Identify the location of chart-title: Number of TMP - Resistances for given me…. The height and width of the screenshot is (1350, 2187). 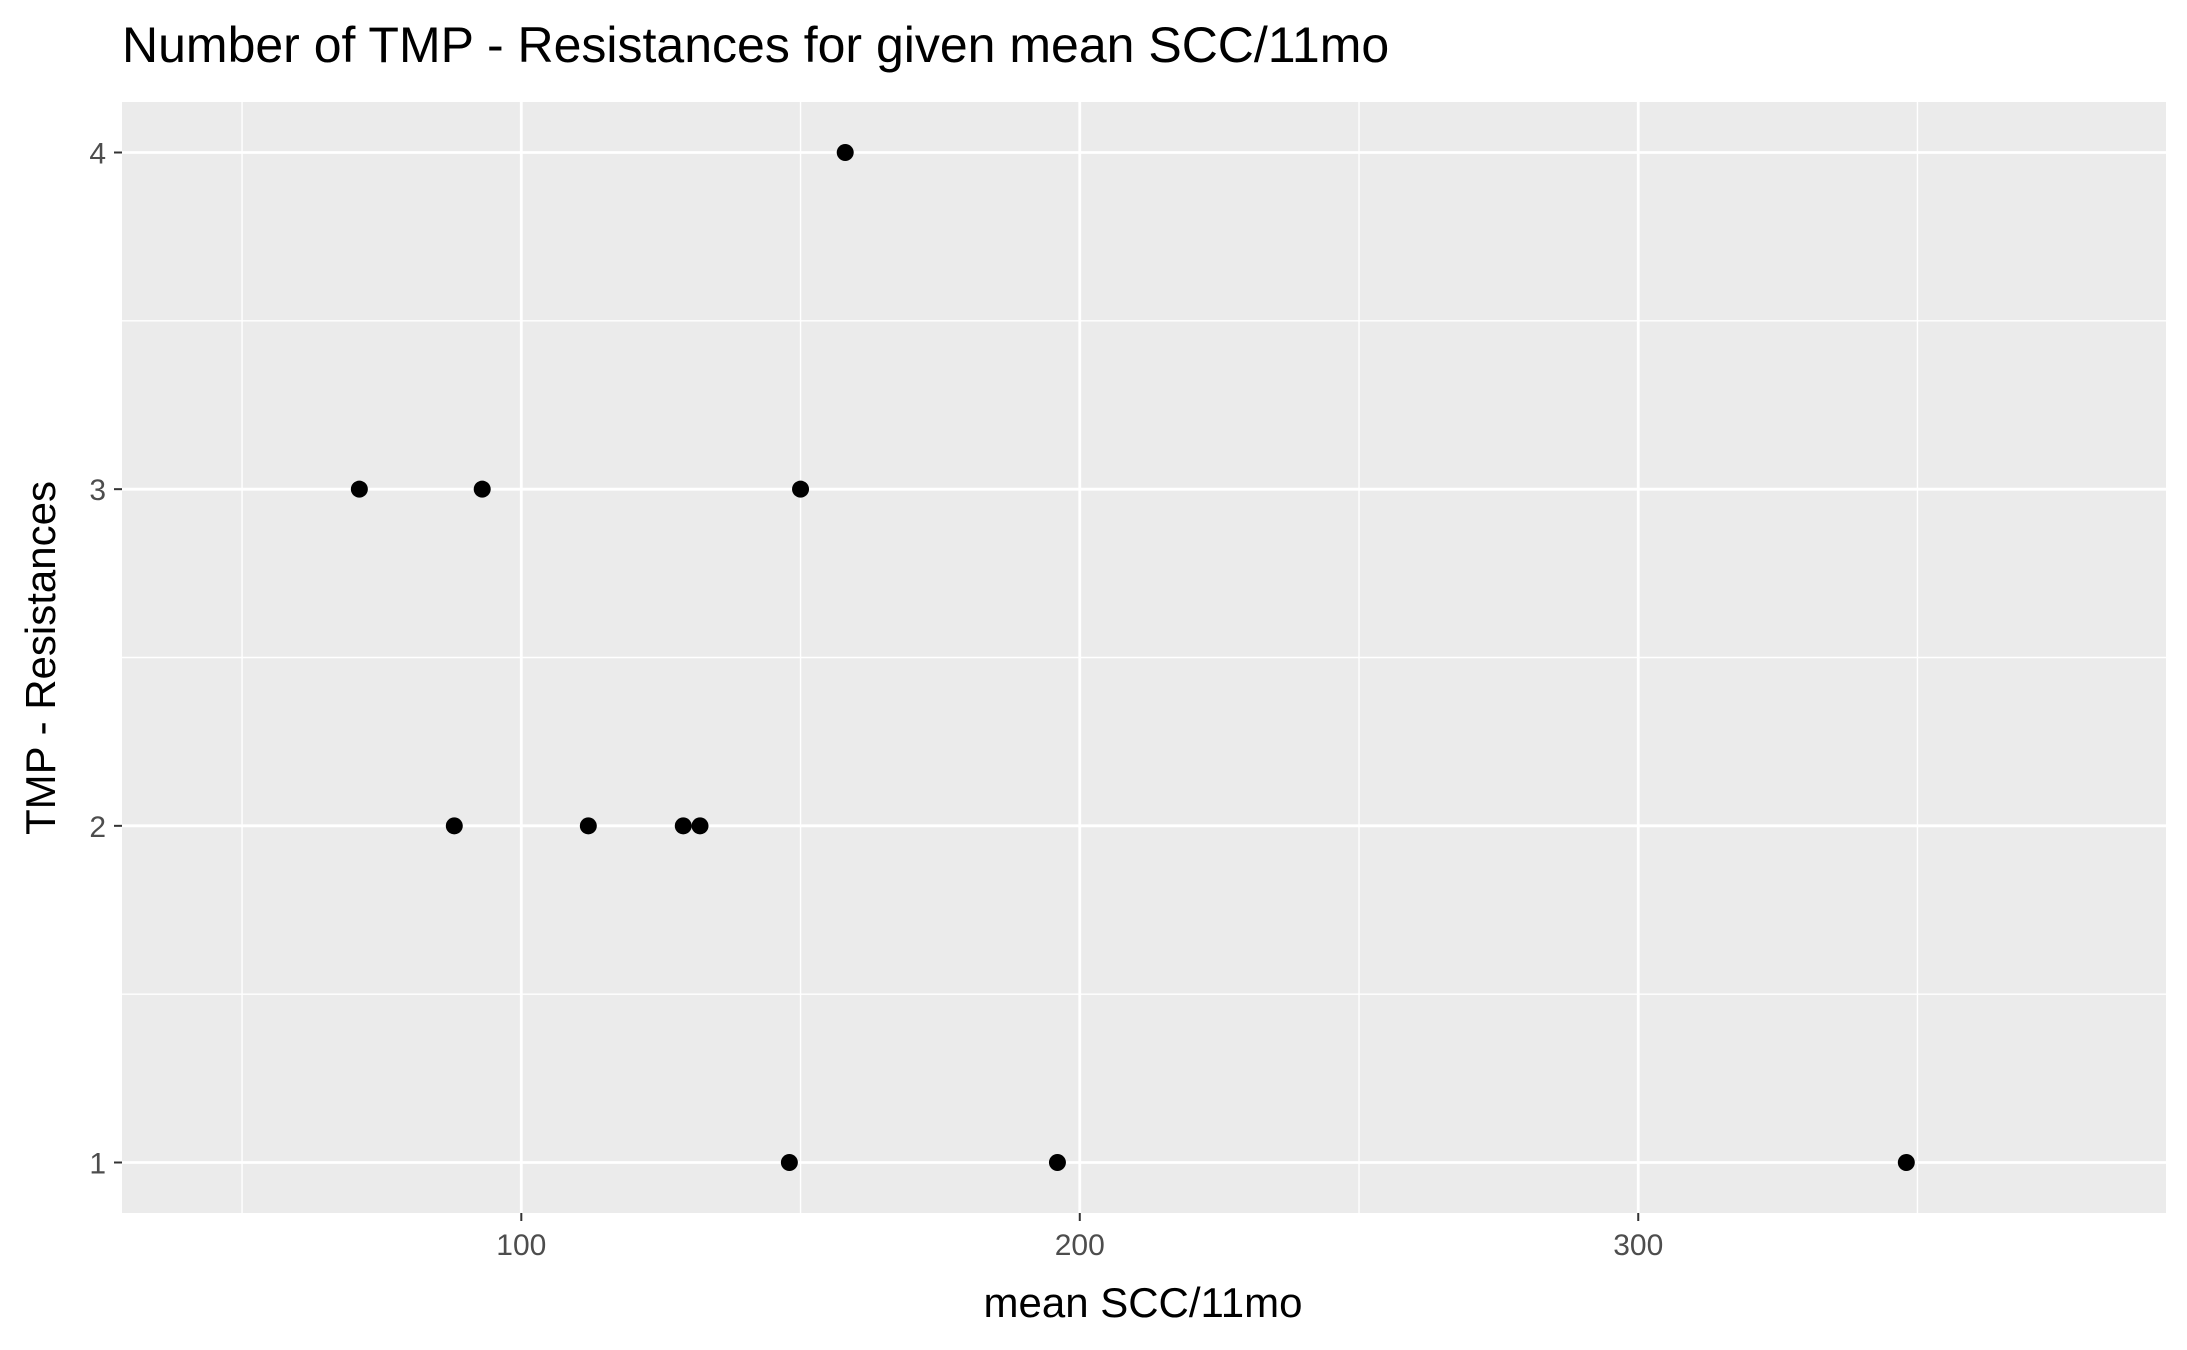
(755, 45).